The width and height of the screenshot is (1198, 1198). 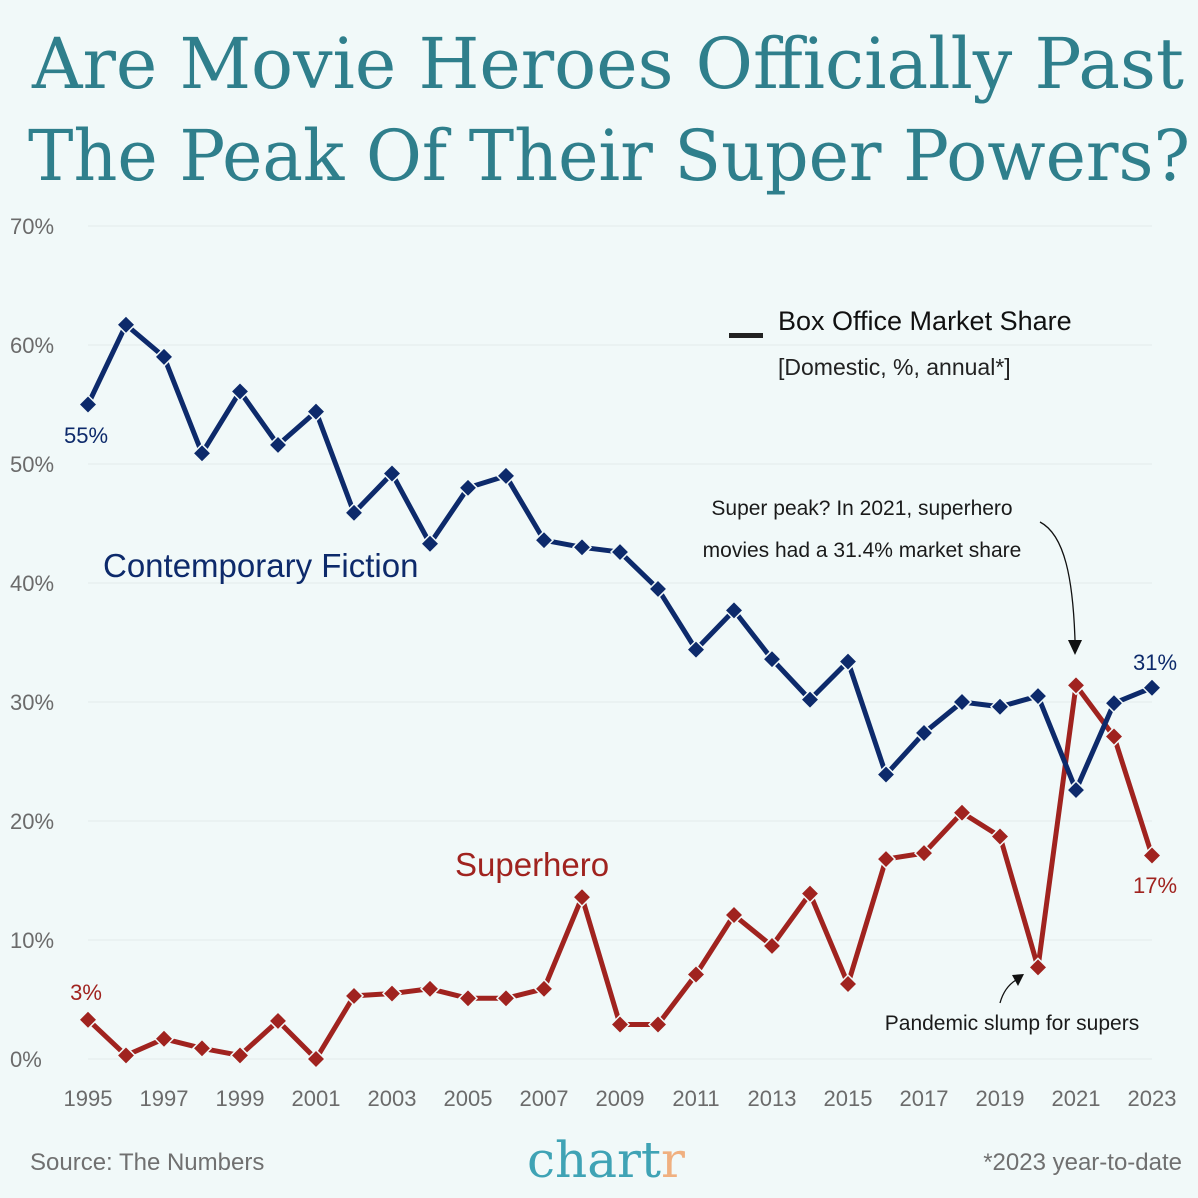 What do you see at coordinates (88, 1098) in the screenshot?
I see `x-tick-label: 1995` at bounding box center [88, 1098].